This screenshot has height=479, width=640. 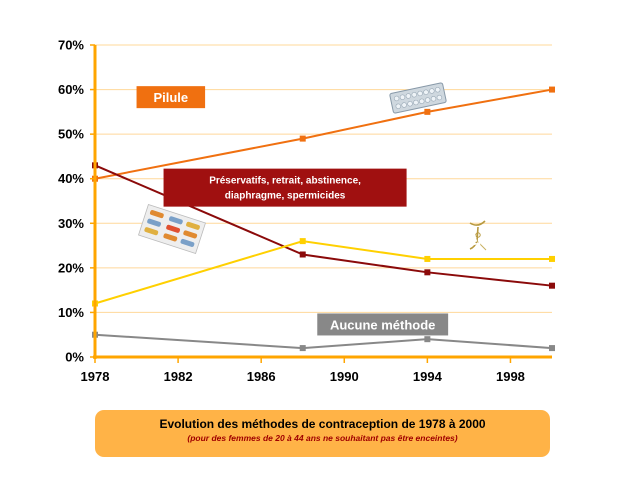 I want to click on series-label-text: Stérilet, so click(x=479, y=240).